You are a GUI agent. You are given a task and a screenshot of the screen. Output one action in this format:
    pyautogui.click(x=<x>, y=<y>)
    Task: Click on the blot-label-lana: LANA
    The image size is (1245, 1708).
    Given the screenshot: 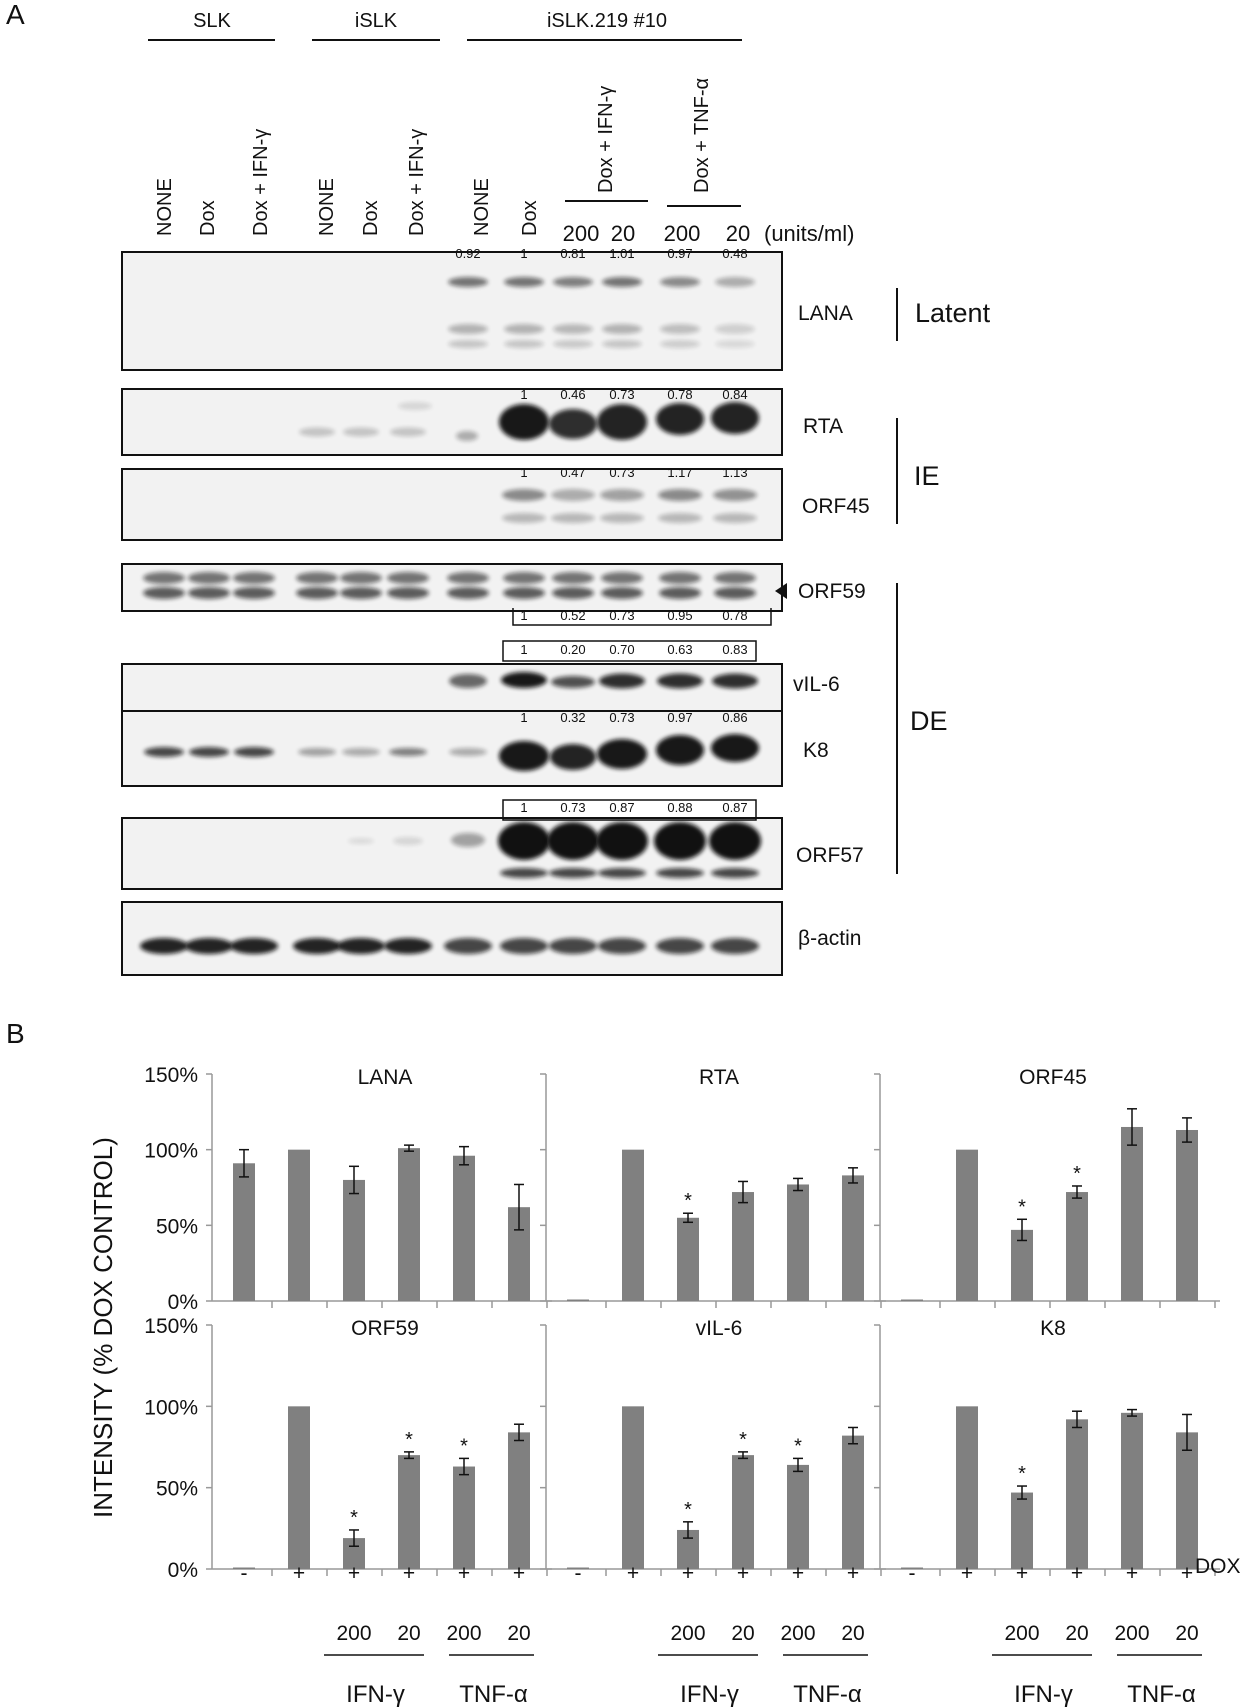 What is the action you would take?
    pyautogui.click(x=825, y=313)
    